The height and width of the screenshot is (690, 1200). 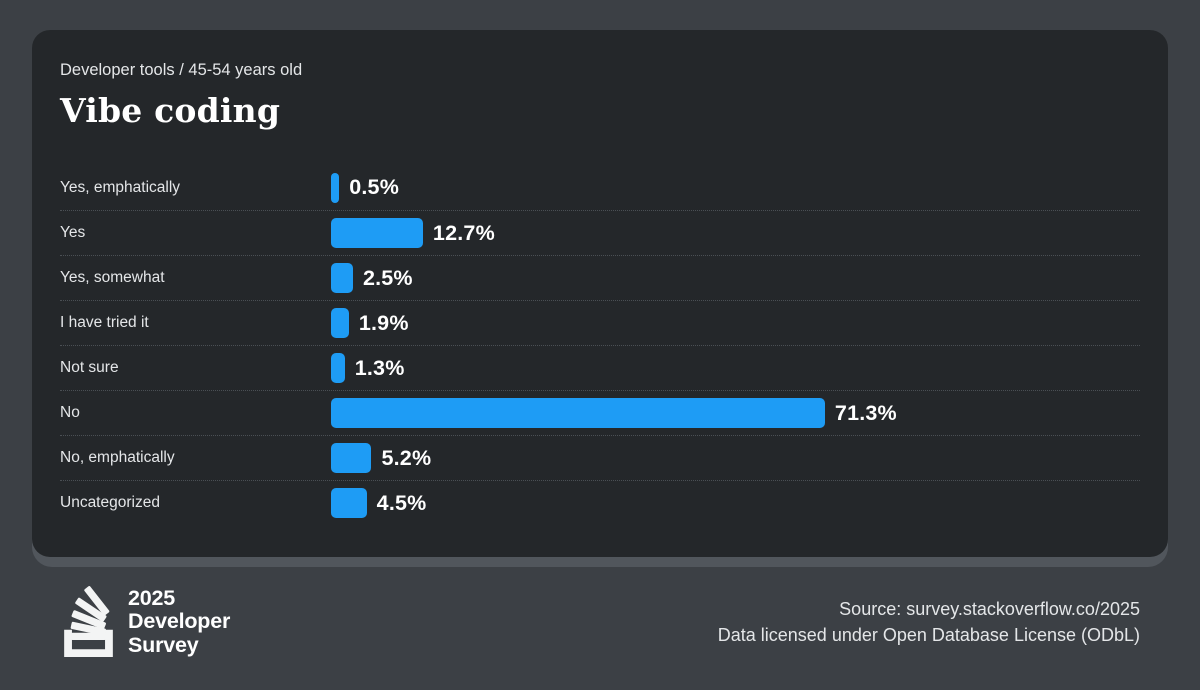 I want to click on stackoverflow-logo-icon, so click(x=88, y=622).